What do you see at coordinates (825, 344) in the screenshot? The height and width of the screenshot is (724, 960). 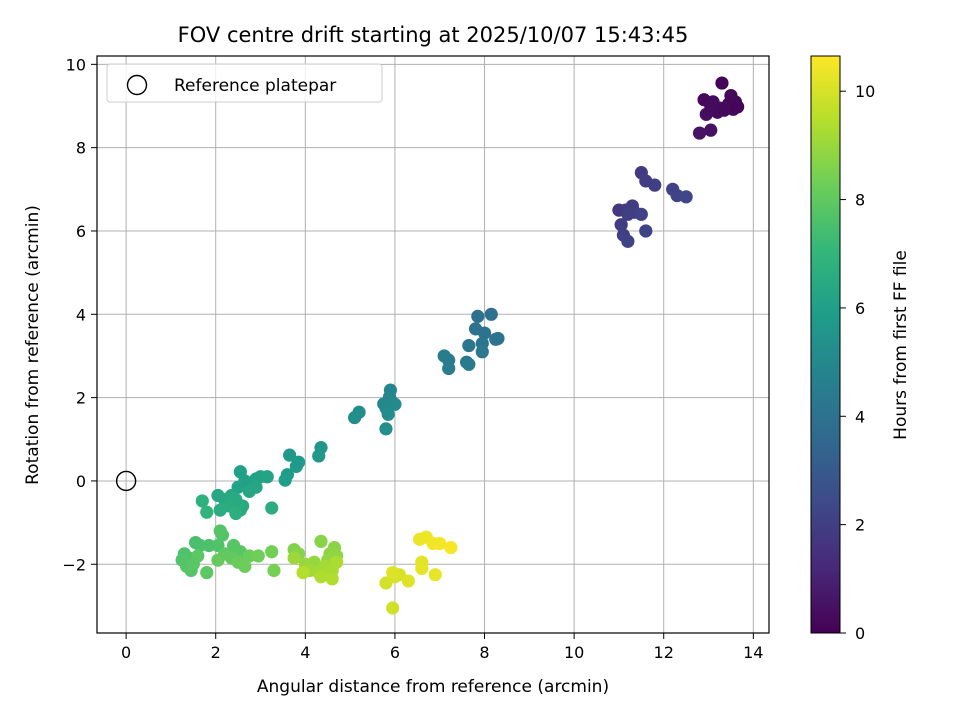 I see `colorbar` at bounding box center [825, 344].